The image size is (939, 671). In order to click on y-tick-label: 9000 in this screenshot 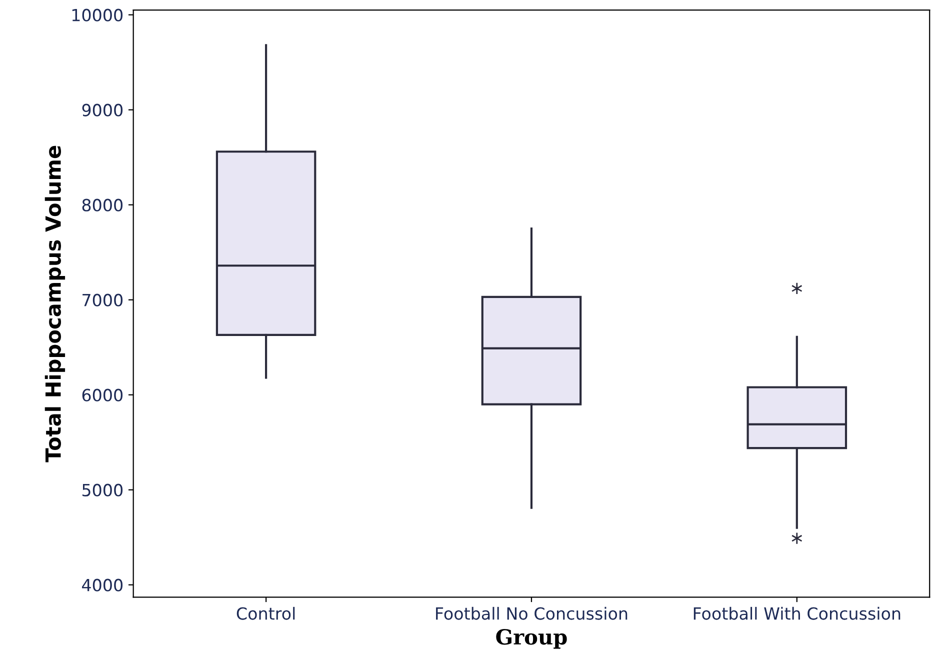, I will do `click(102, 110)`.